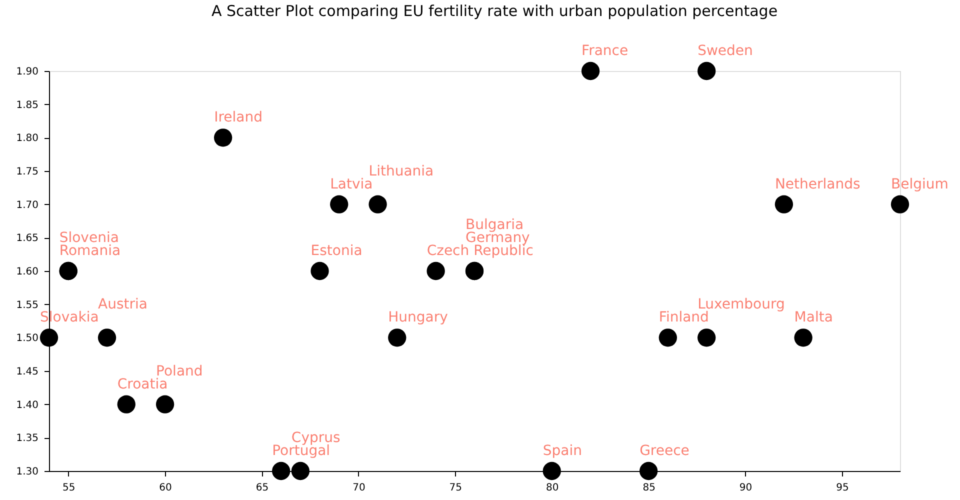 This screenshot has height=500, width=960. Describe the element at coordinates (262, 488) in the screenshot. I see `x-tick-label: 65` at that location.